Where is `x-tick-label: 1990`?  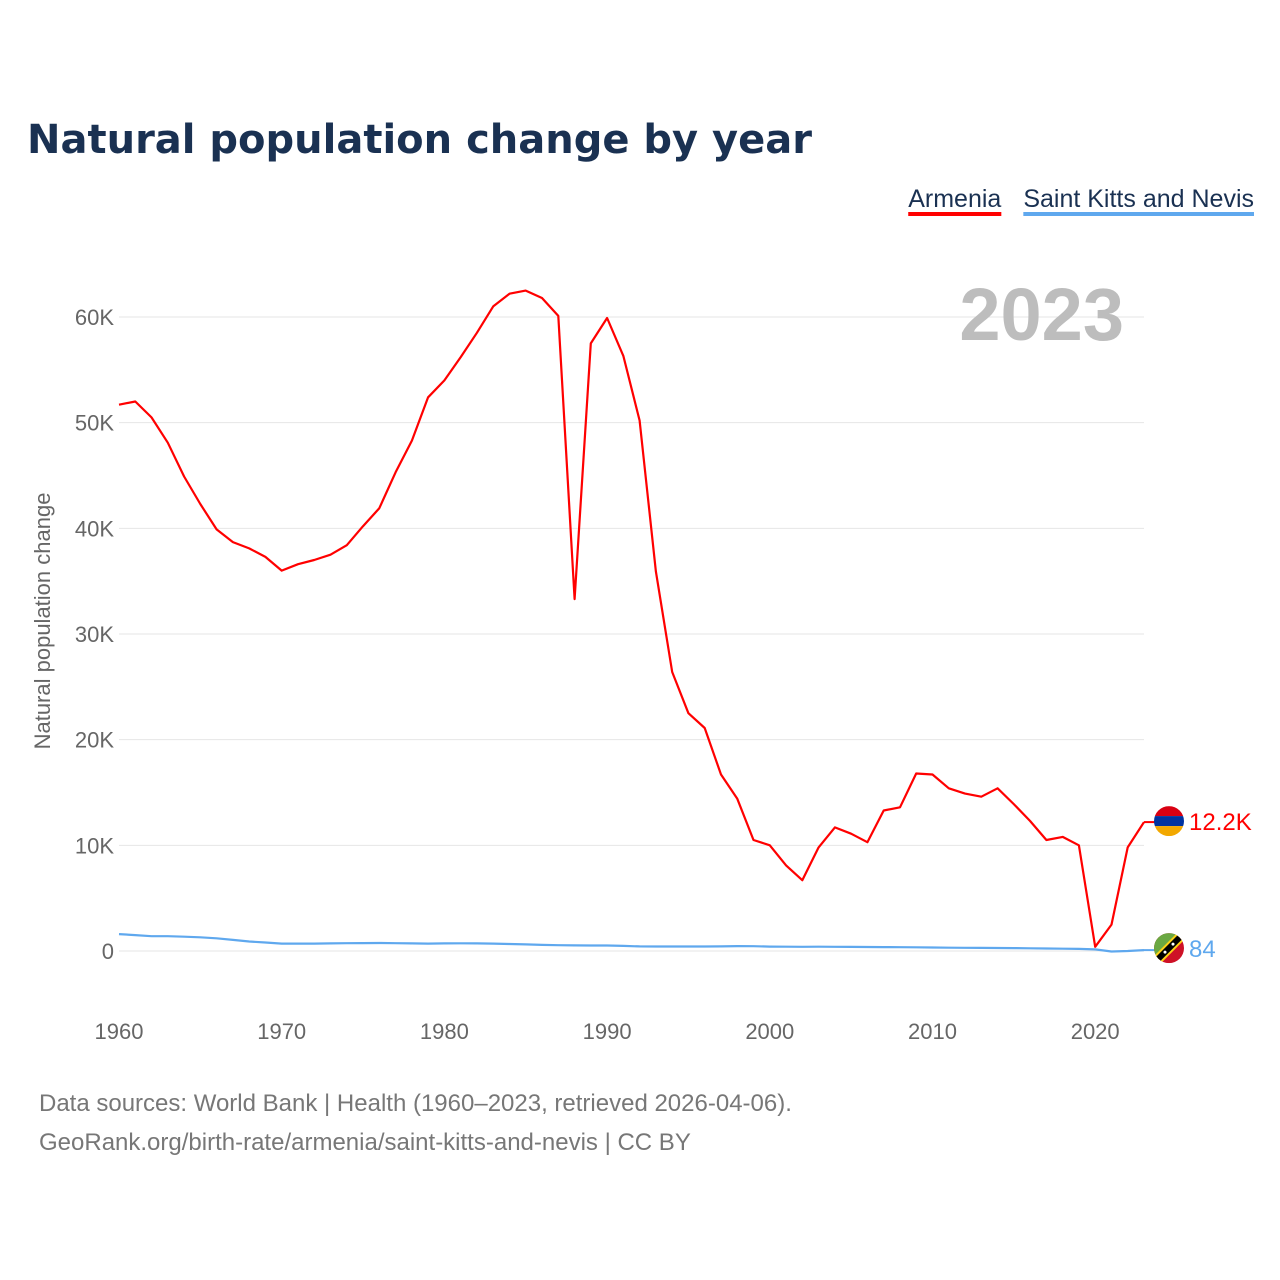
x-tick-label: 1990 is located at coordinates (607, 1031).